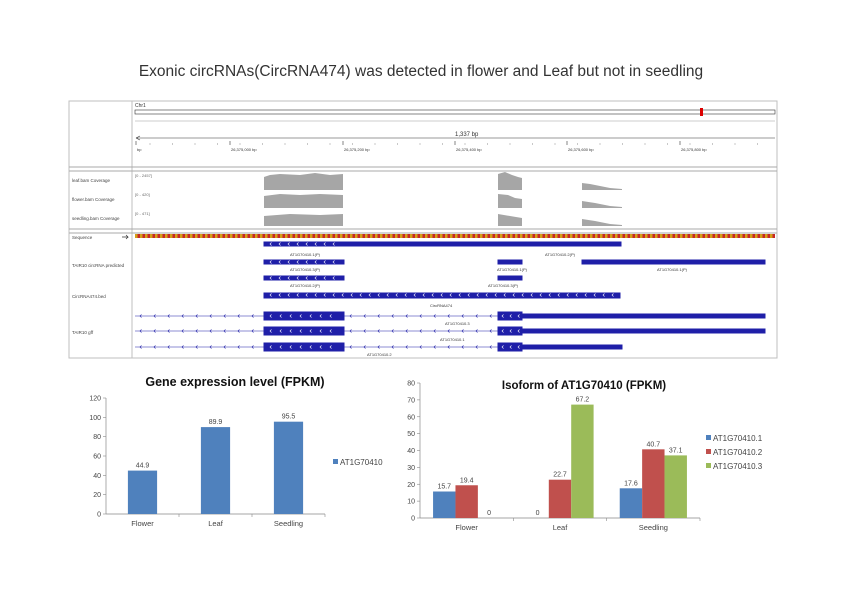 The width and height of the screenshot is (842, 595). What do you see at coordinates (510, 201) in the screenshot?
I see `coverage-flower-exon2` at bounding box center [510, 201].